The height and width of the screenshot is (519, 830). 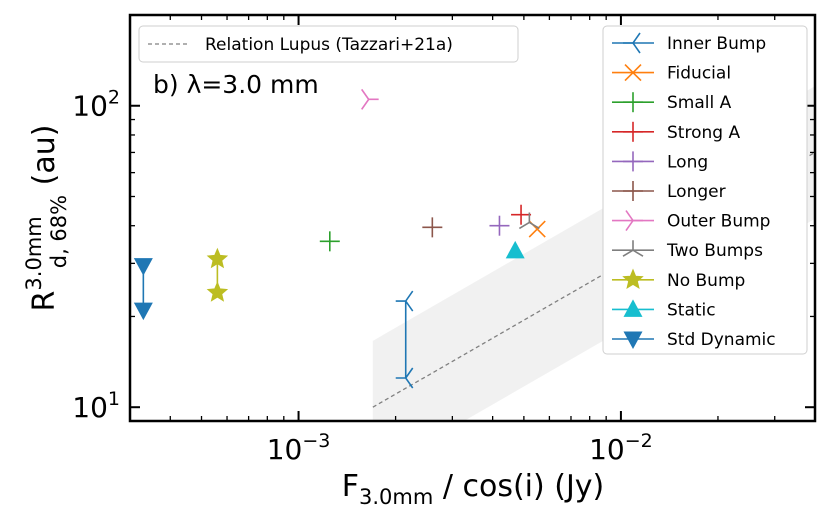 I want to click on legend-entry-outer-bump-marker-path, so click(x=634, y=221).